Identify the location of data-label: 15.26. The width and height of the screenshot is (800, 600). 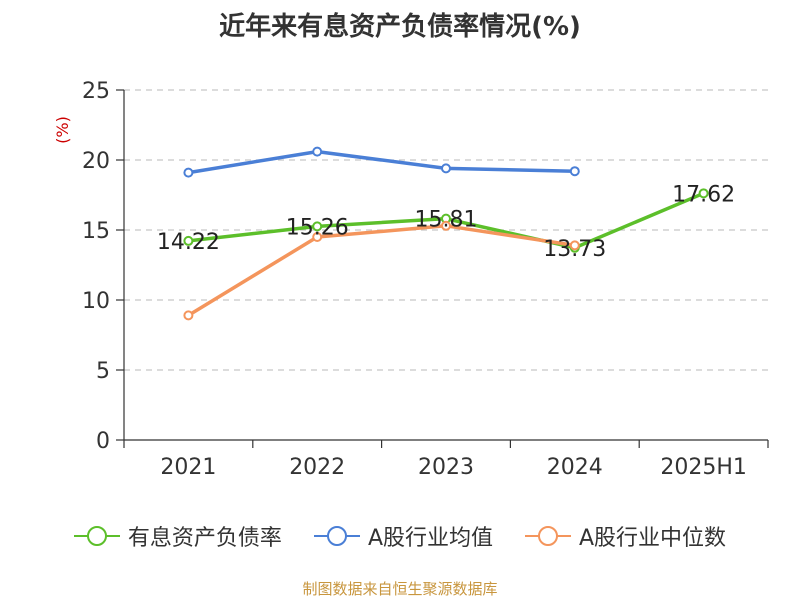
(317, 227).